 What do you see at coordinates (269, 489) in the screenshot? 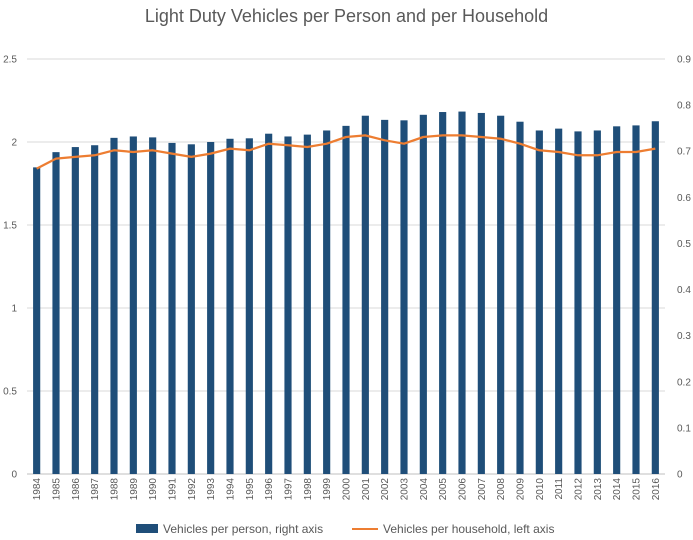
I see `x-tick-label: 1996` at bounding box center [269, 489].